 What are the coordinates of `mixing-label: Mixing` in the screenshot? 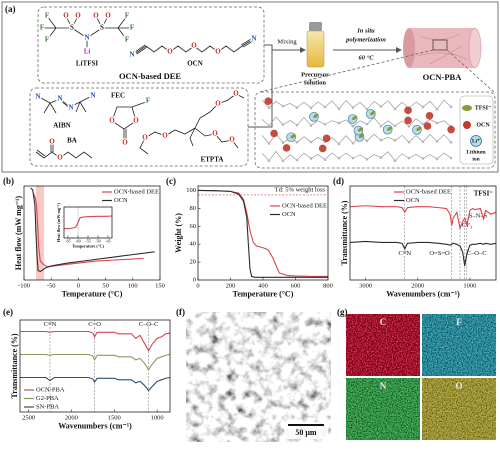 It's located at (287, 41).